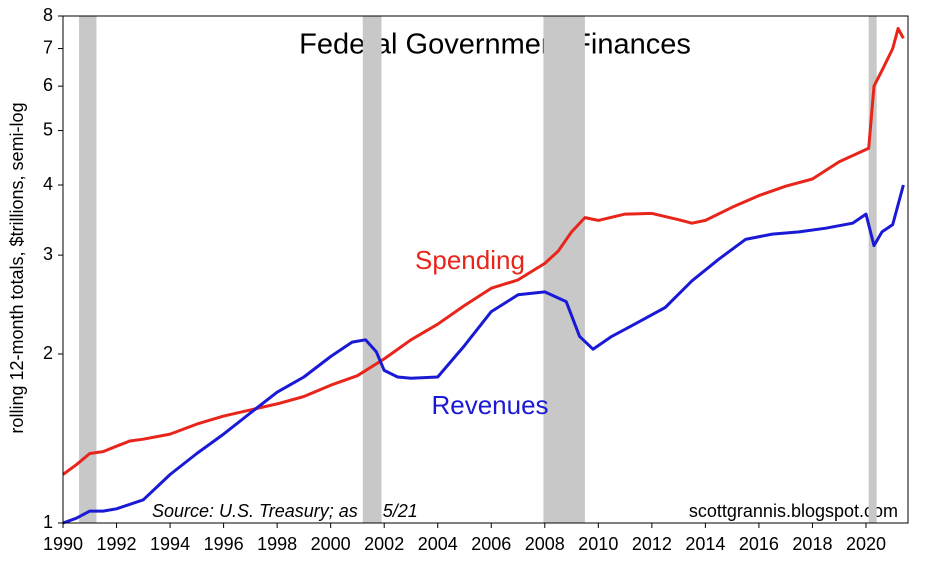 This screenshot has width=936, height=572. What do you see at coordinates (63, 544) in the screenshot?
I see `x-tick-label: 1990` at bounding box center [63, 544].